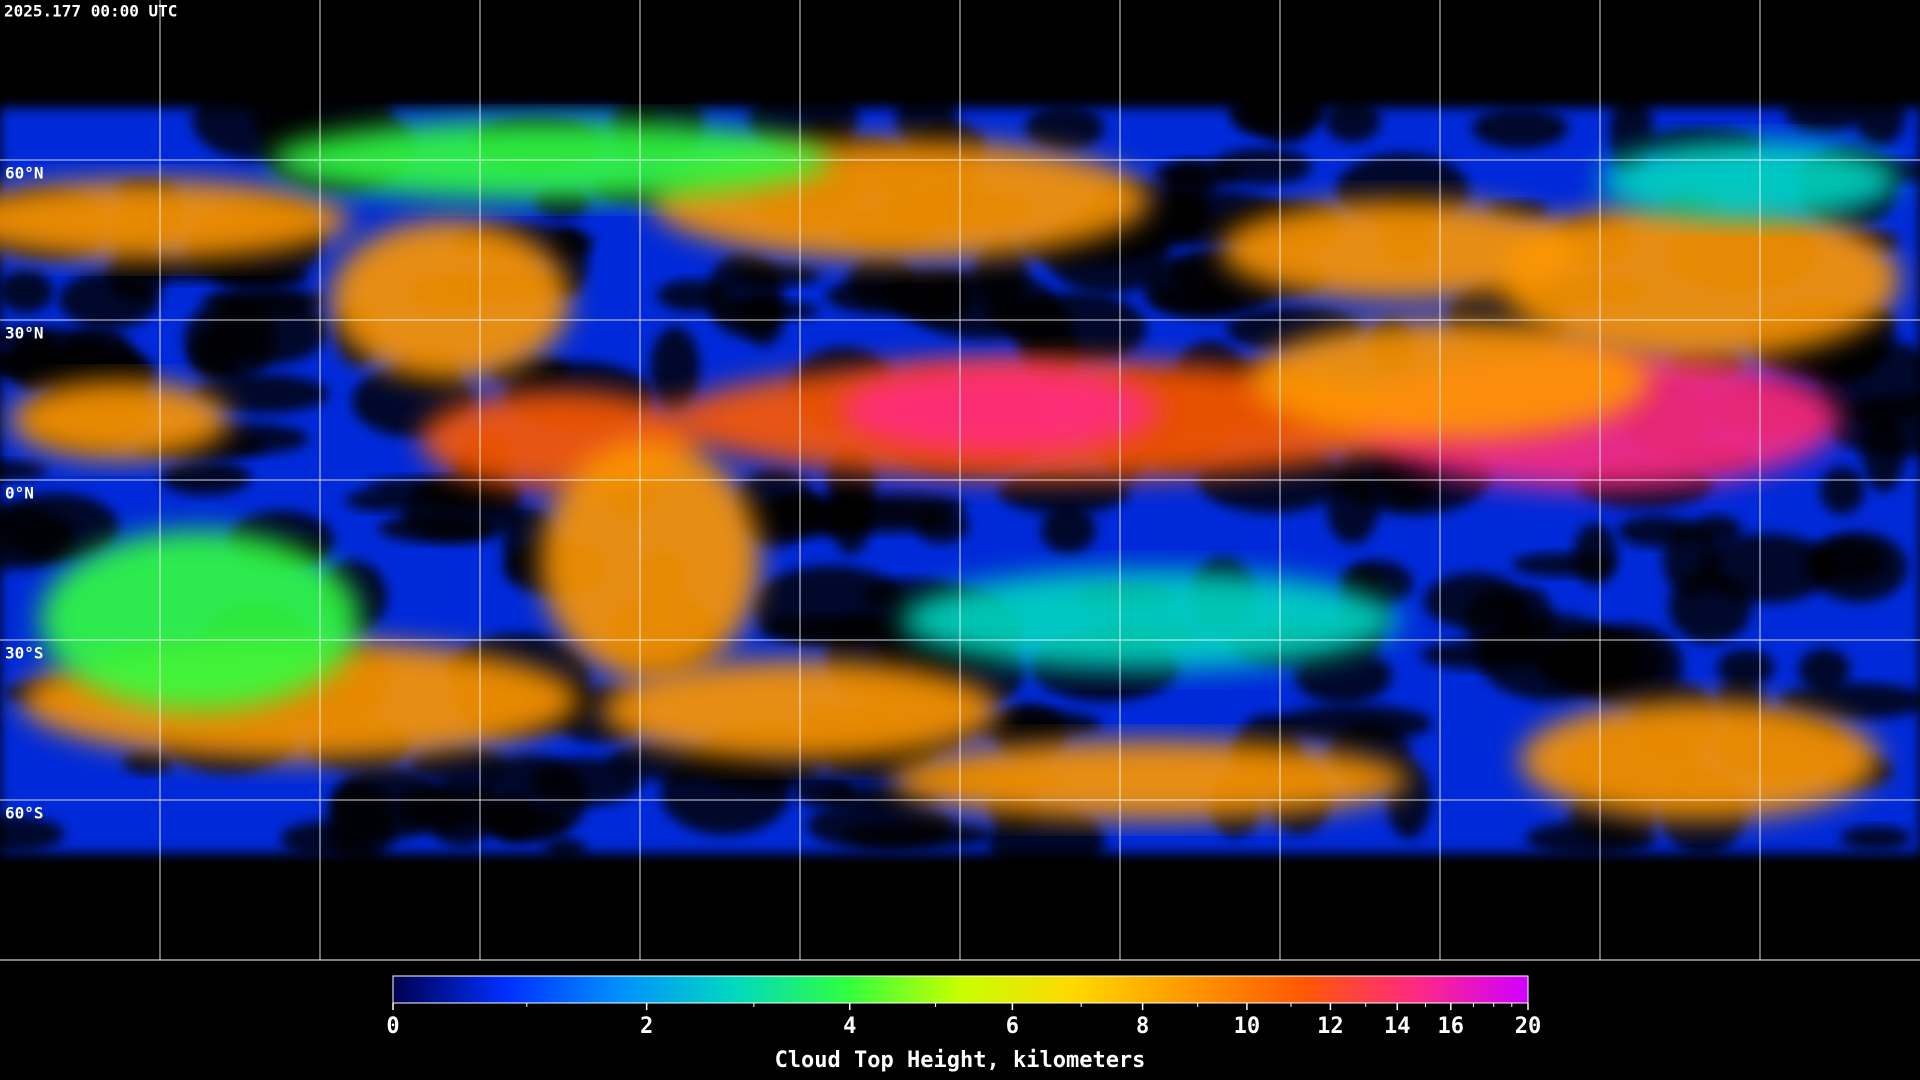  I want to click on colorbar-ticks: 0 2 4 6 8 10 12 14 16 20, so click(963, 1021).